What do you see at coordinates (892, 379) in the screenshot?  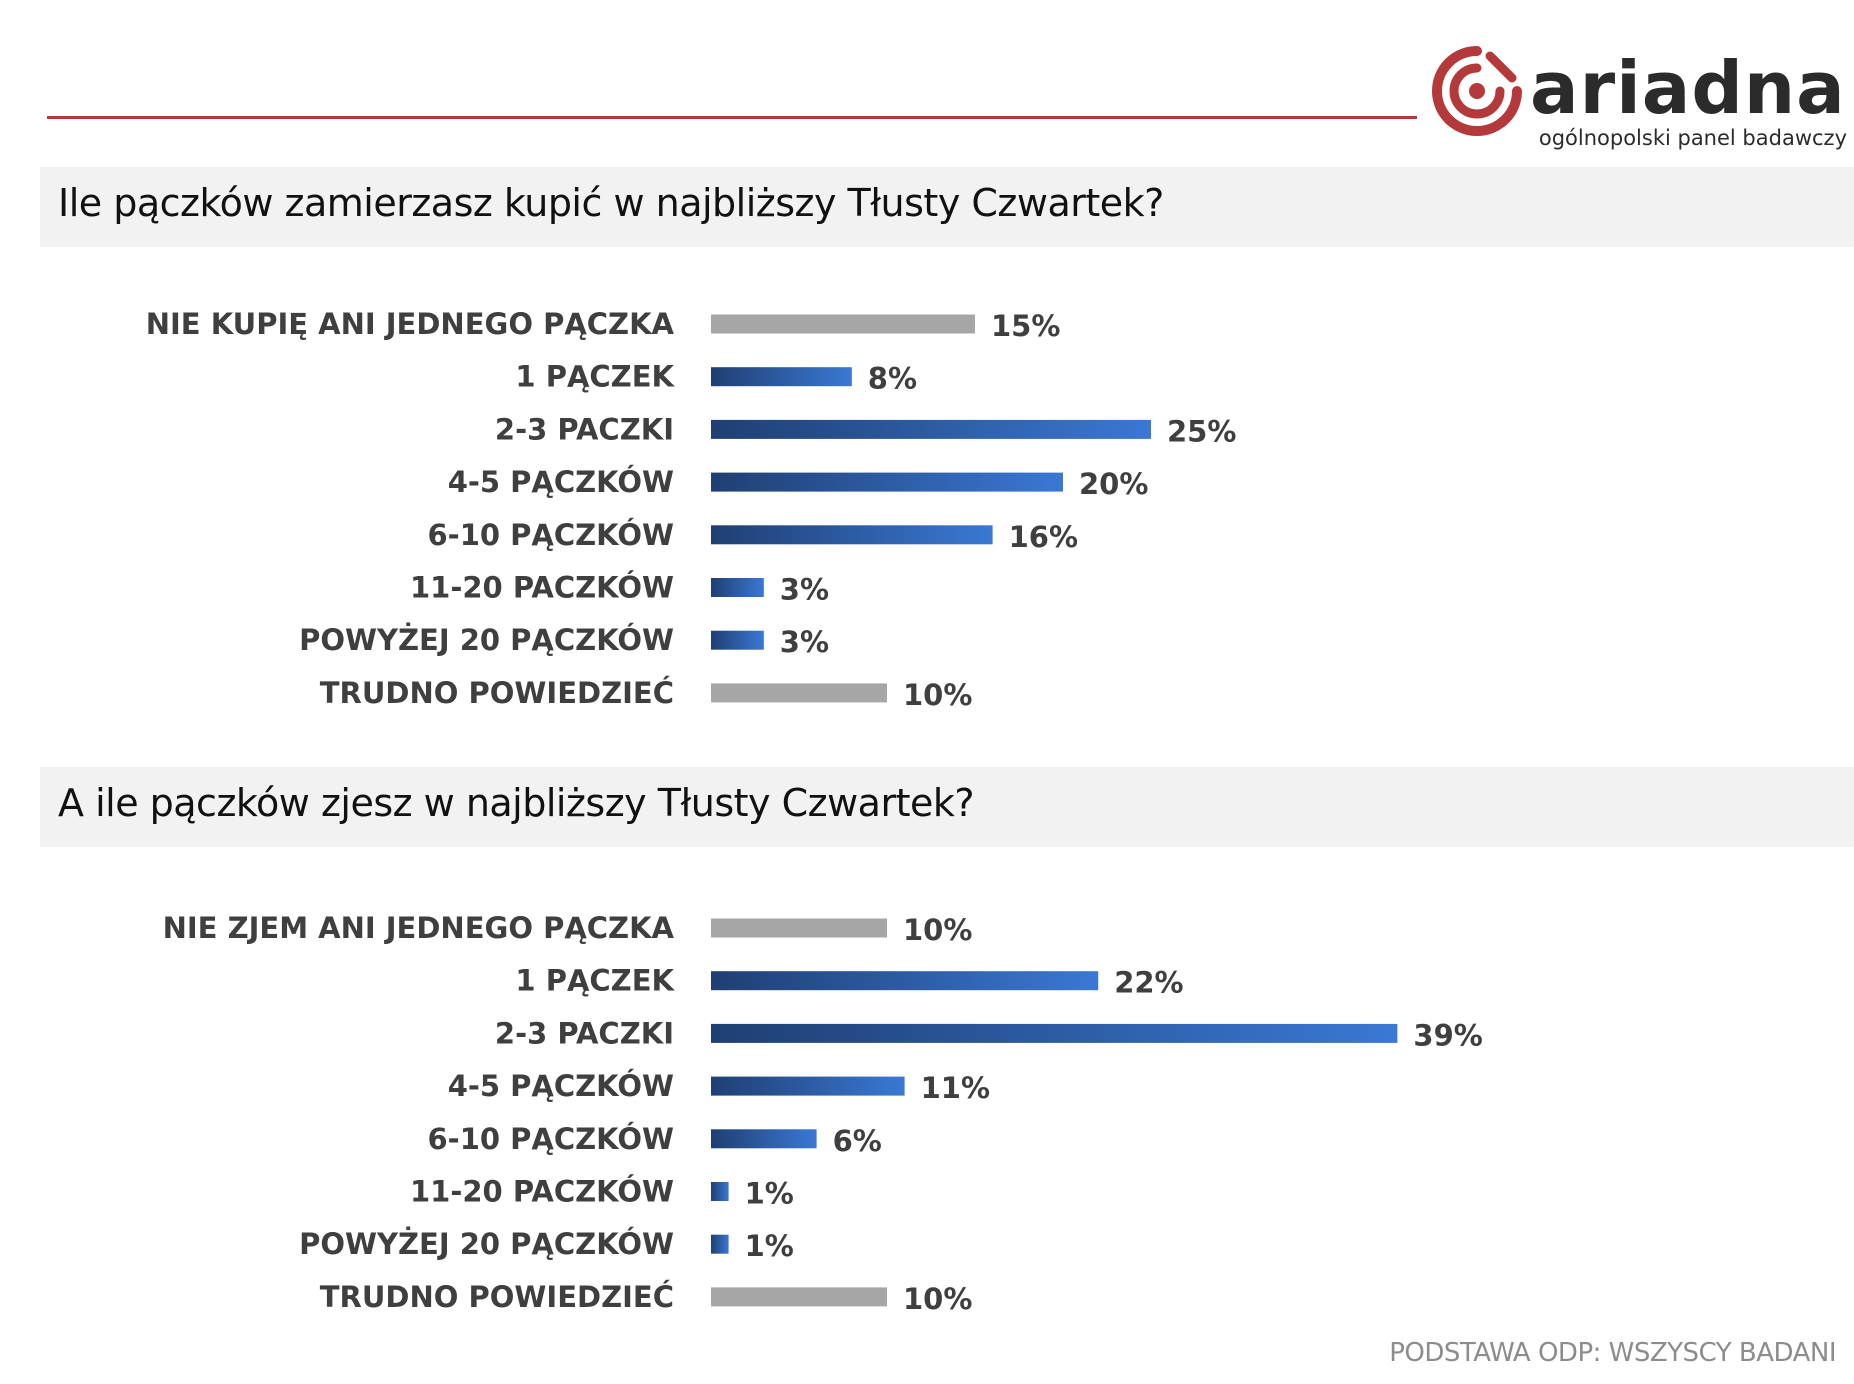 I see `value-label: 8%` at bounding box center [892, 379].